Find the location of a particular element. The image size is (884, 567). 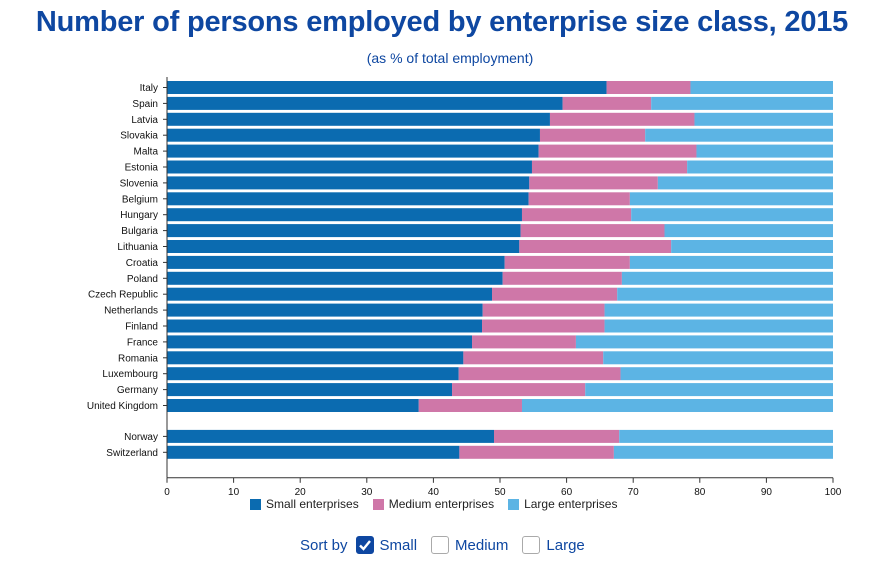

legend-item-medium: Medium enterprises is located at coordinates (433, 504).